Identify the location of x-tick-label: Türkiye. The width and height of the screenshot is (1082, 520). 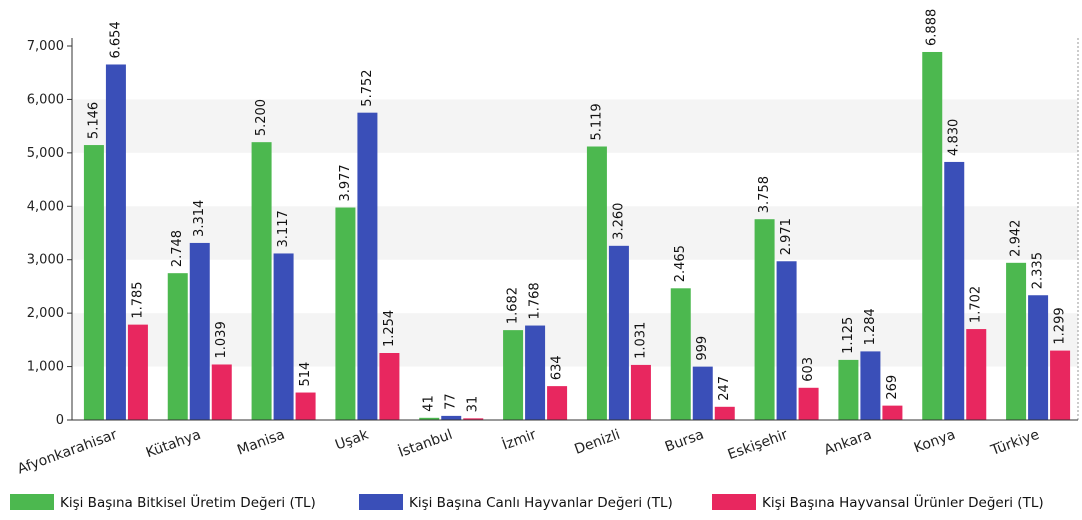
(1015, 443).